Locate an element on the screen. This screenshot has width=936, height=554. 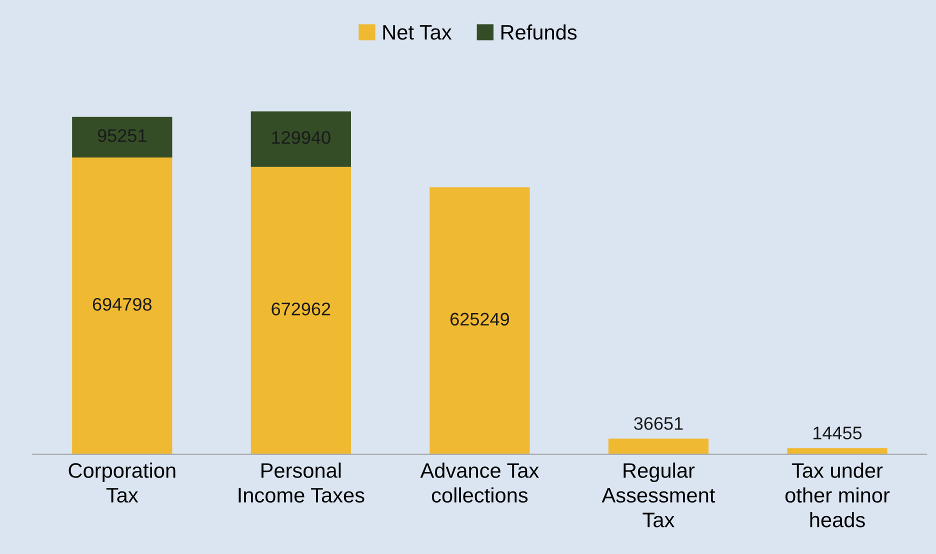
x-tick-label: Regular Assessment Tax is located at coordinates (659, 495).